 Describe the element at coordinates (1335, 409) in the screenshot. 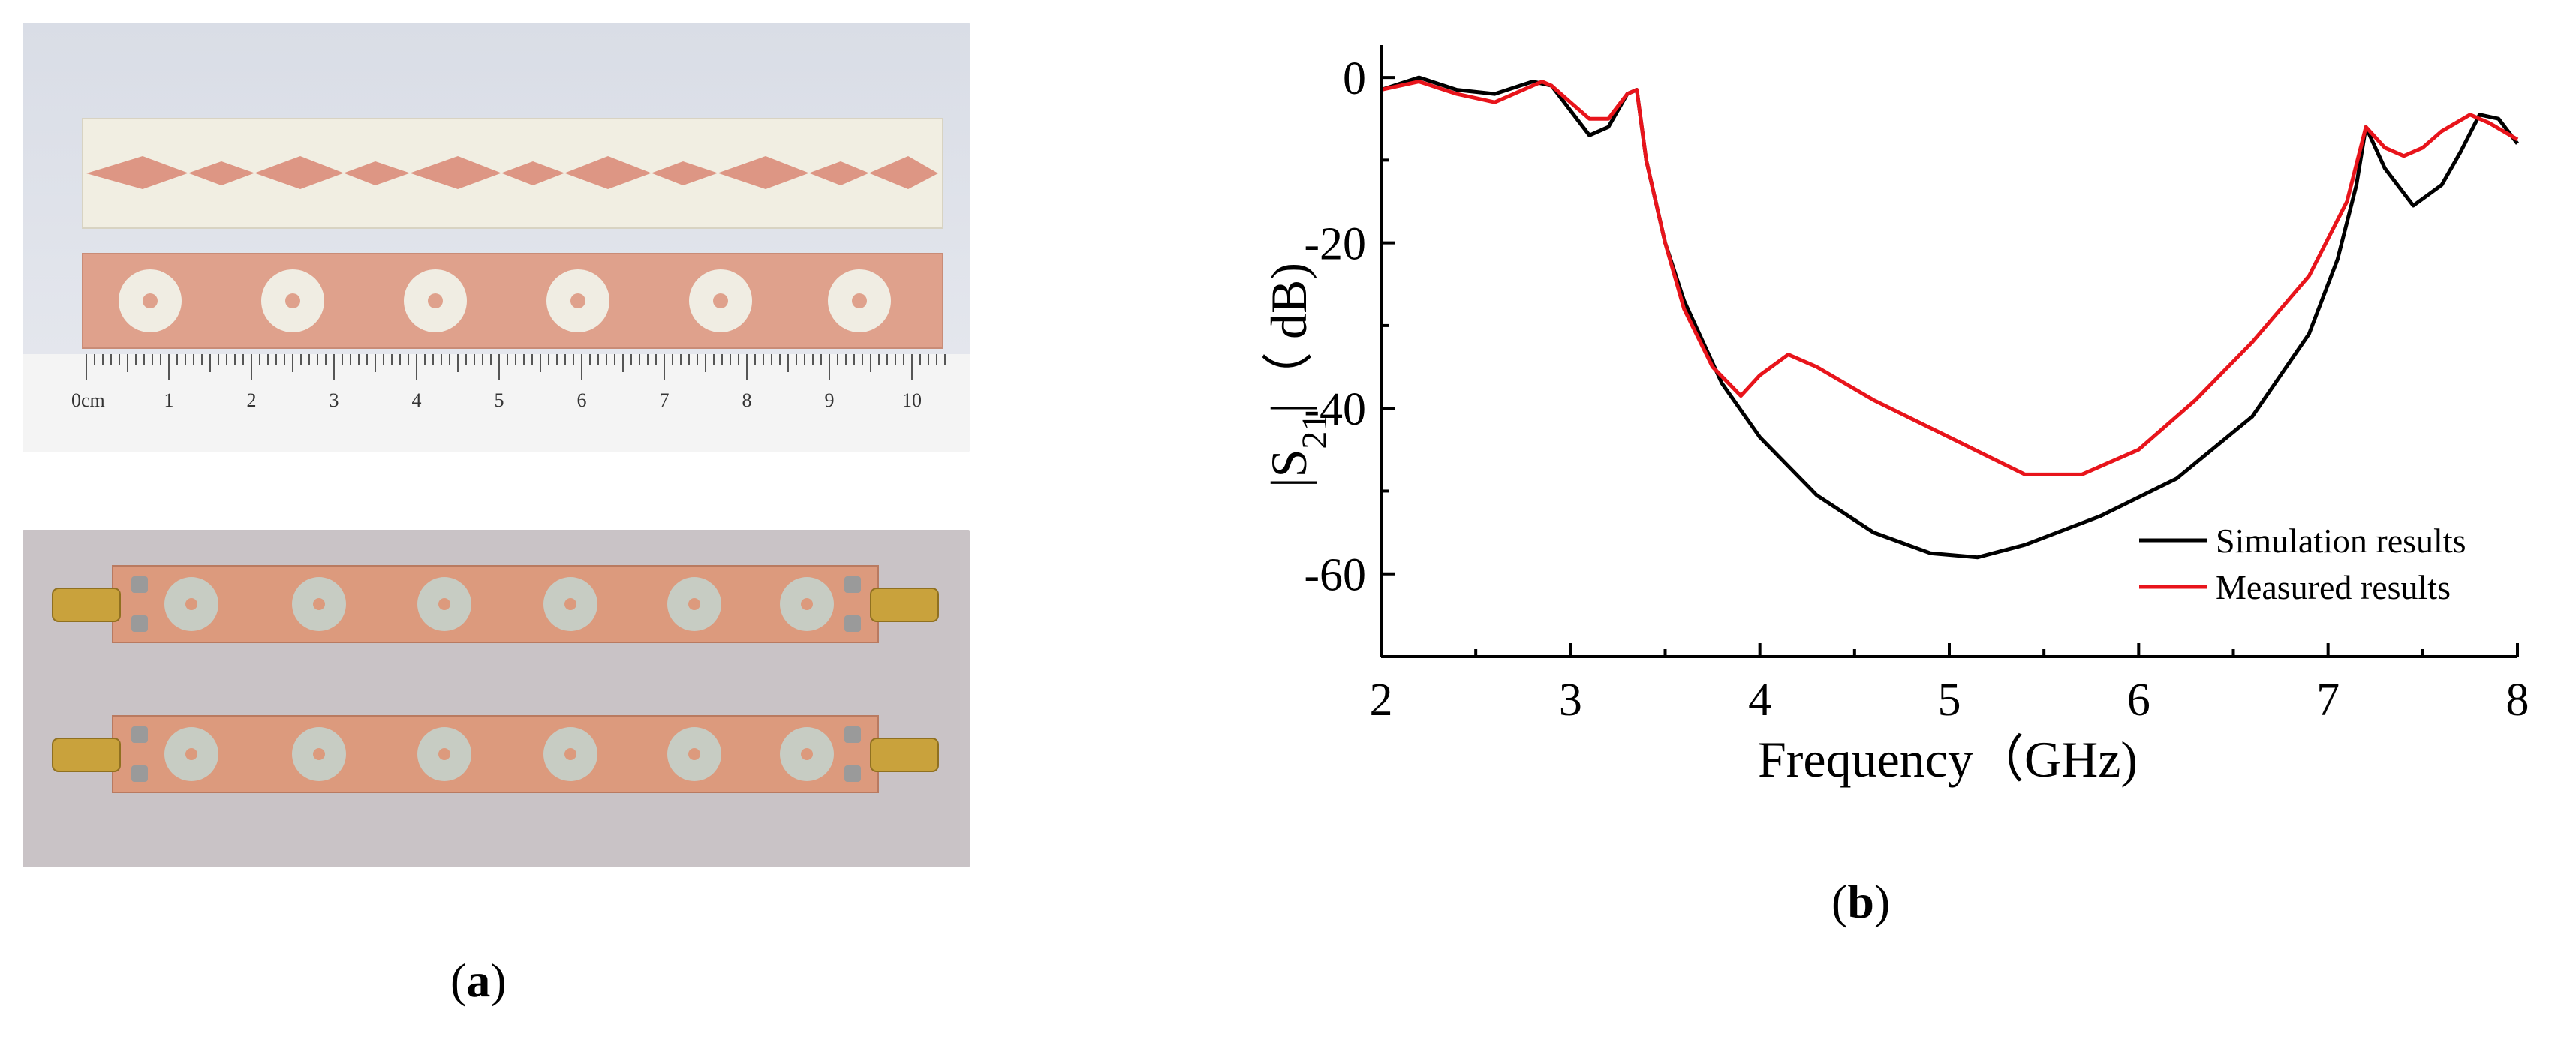

I see `y-tick-label: -40` at that location.